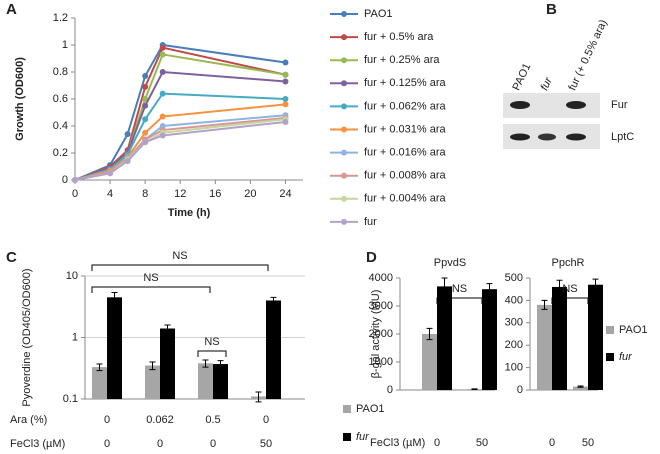 This screenshot has height=454, width=660. I want to click on x-tick-label: 20, so click(250, 194).